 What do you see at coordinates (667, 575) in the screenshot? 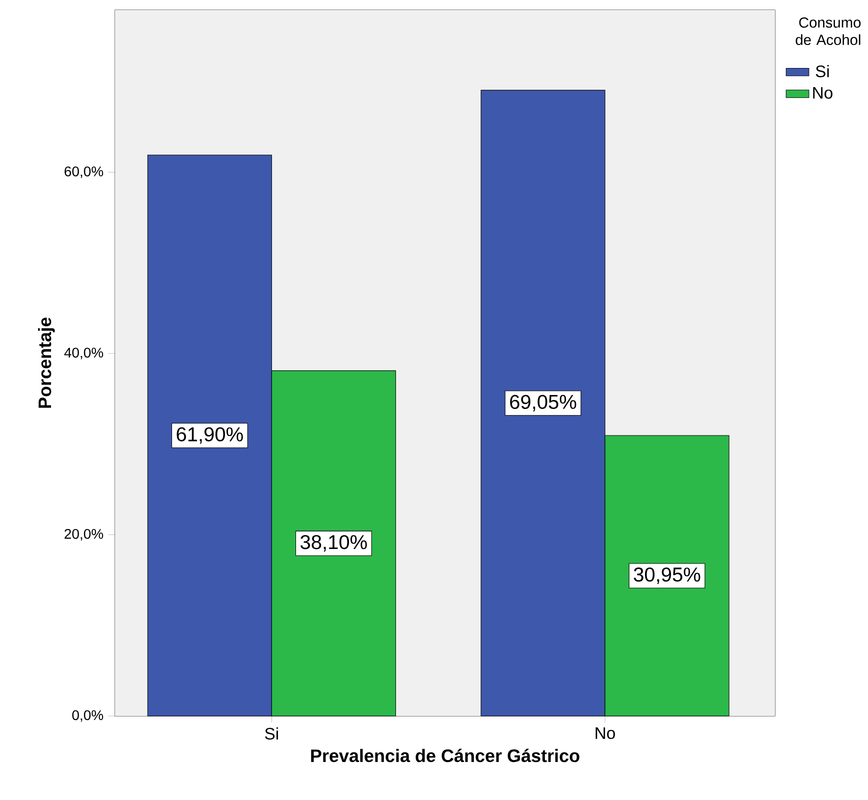
I see `data-label: 30,95%` at bounding box center [667, 575].